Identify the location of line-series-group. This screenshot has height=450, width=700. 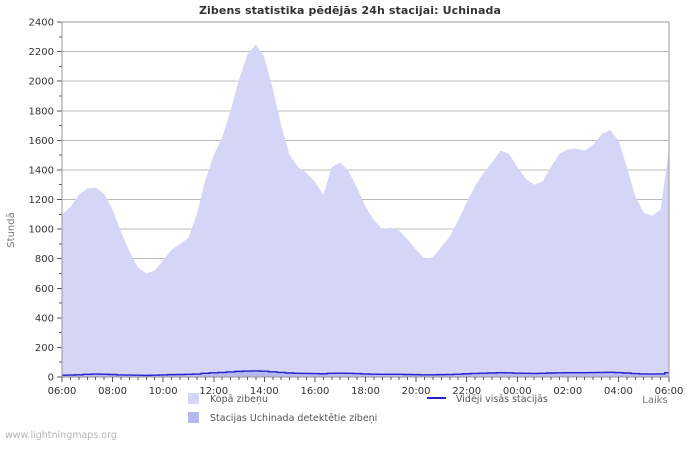
(365, 373).